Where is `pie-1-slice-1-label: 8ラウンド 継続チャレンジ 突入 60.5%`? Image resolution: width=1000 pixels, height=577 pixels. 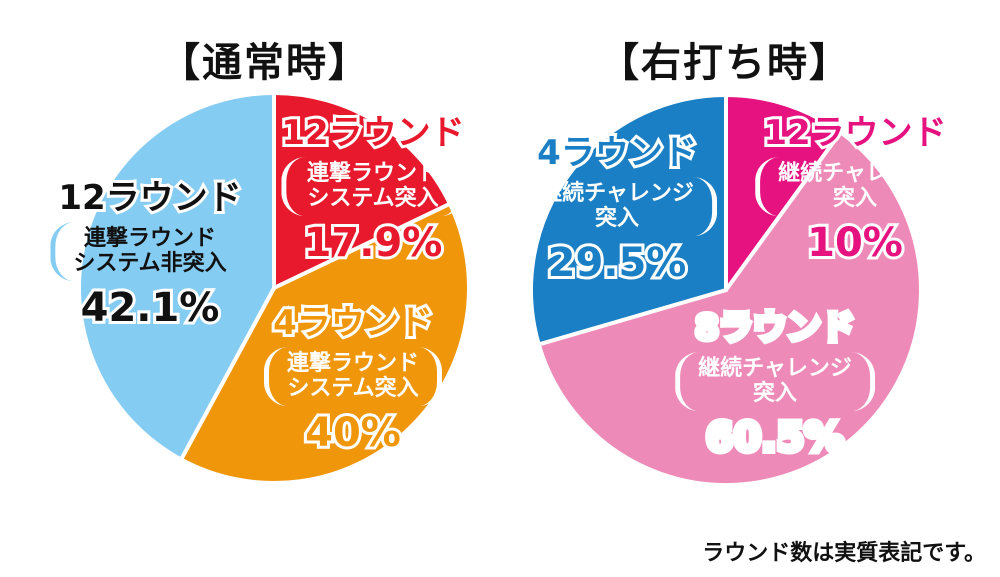
pie-1-slice-1-label: 8ラウンド 継続チャレンジ 突入 60.5% is located at coordinates (775, 385).